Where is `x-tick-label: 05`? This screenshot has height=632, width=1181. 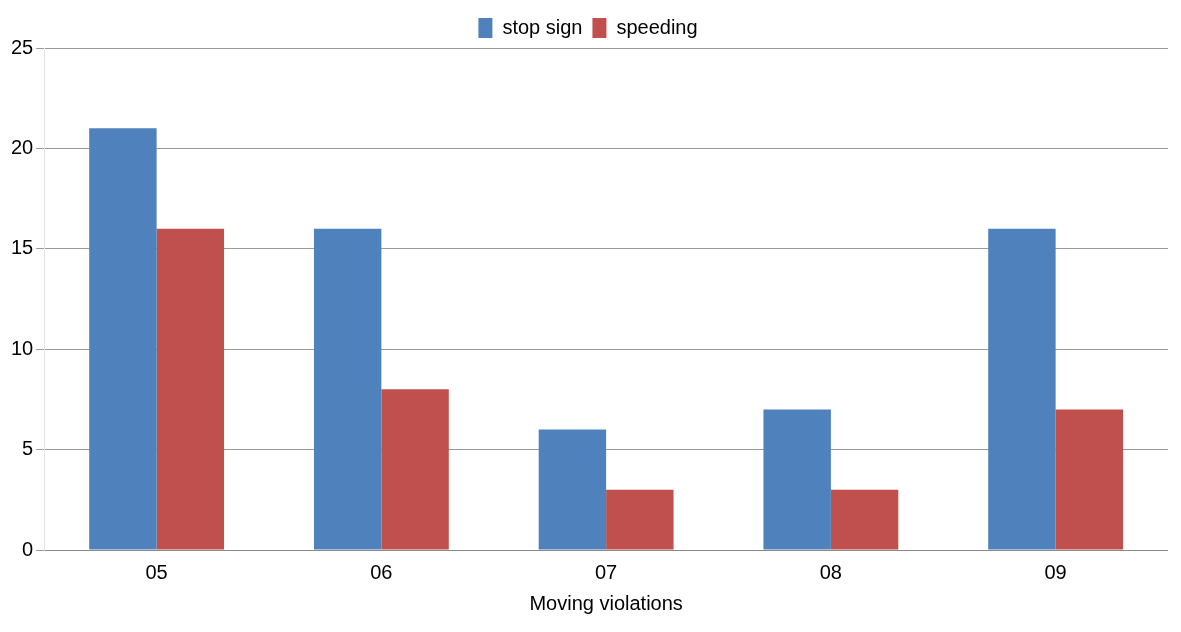 x-tick-label: 05 is located at coordinates (156, 571).